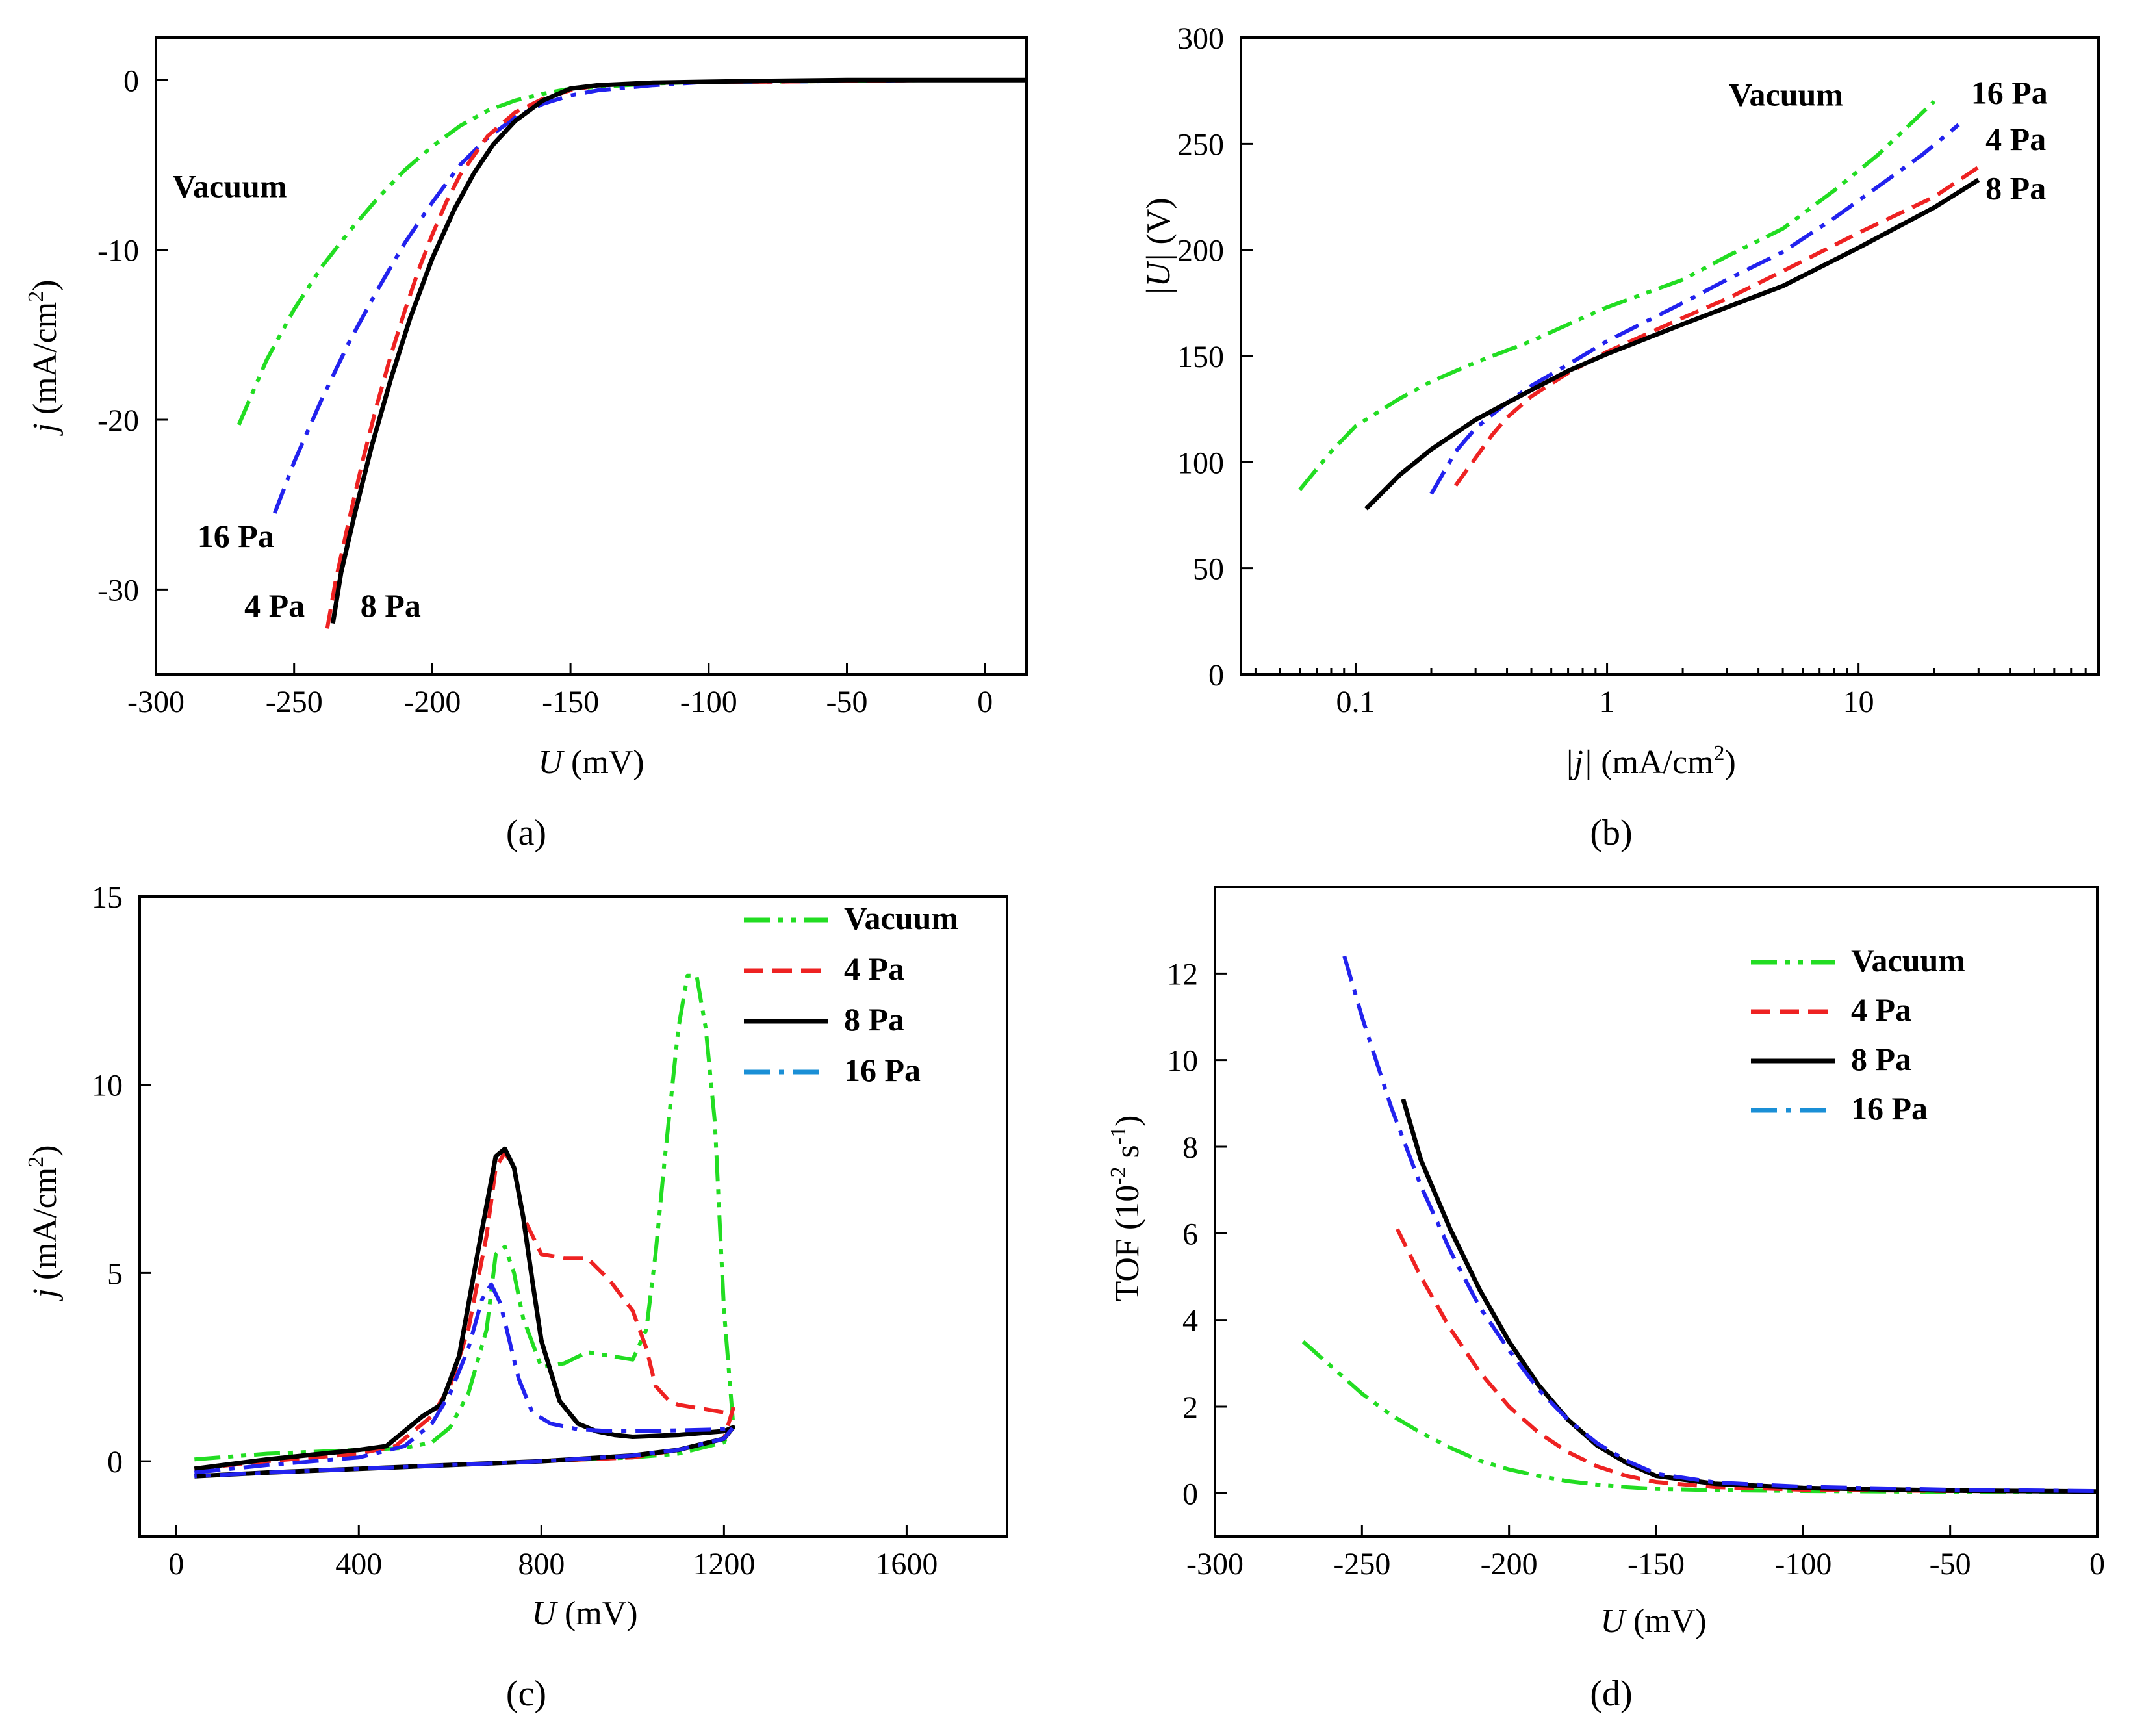  Describe the element at coordinates (358, 1564) in the screenshot. I see `panel-c-xtick-label: 400` at that location.